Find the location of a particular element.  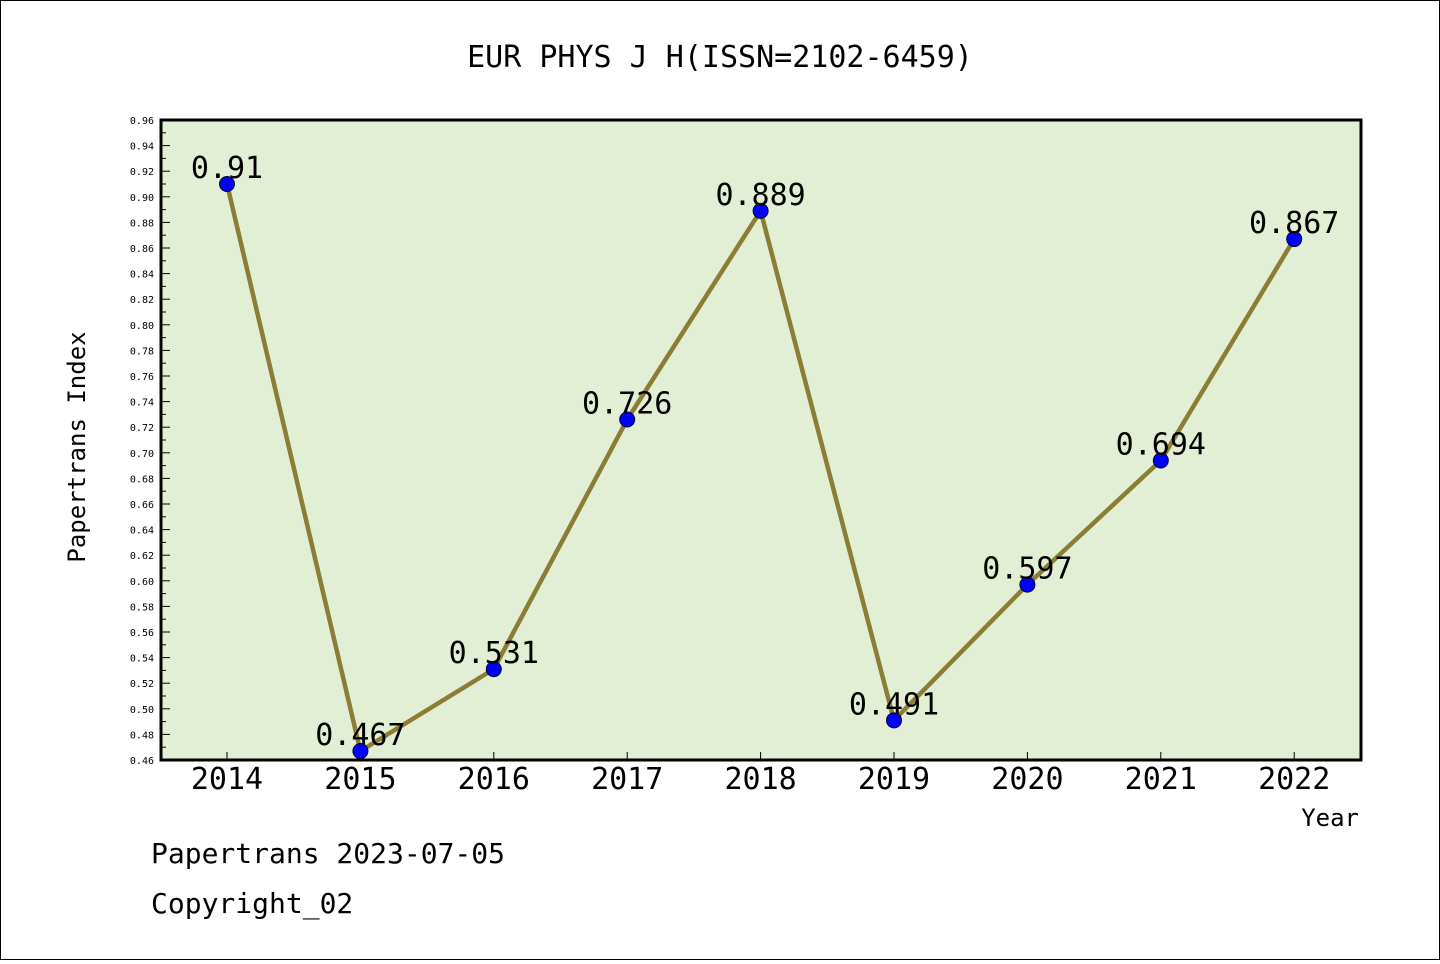

data-label: 0.491 is located at coordinates (894, 704).